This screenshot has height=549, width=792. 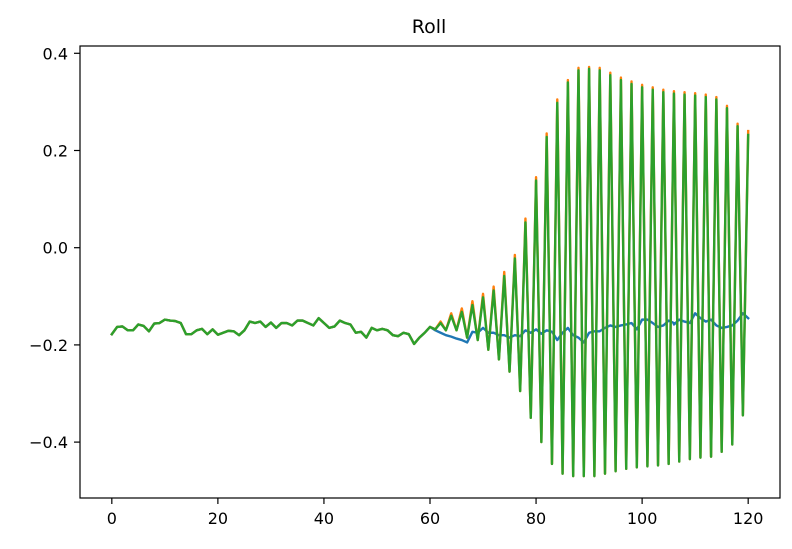 I want to click on x-tick-label: 120, so click(x=748, y=518).